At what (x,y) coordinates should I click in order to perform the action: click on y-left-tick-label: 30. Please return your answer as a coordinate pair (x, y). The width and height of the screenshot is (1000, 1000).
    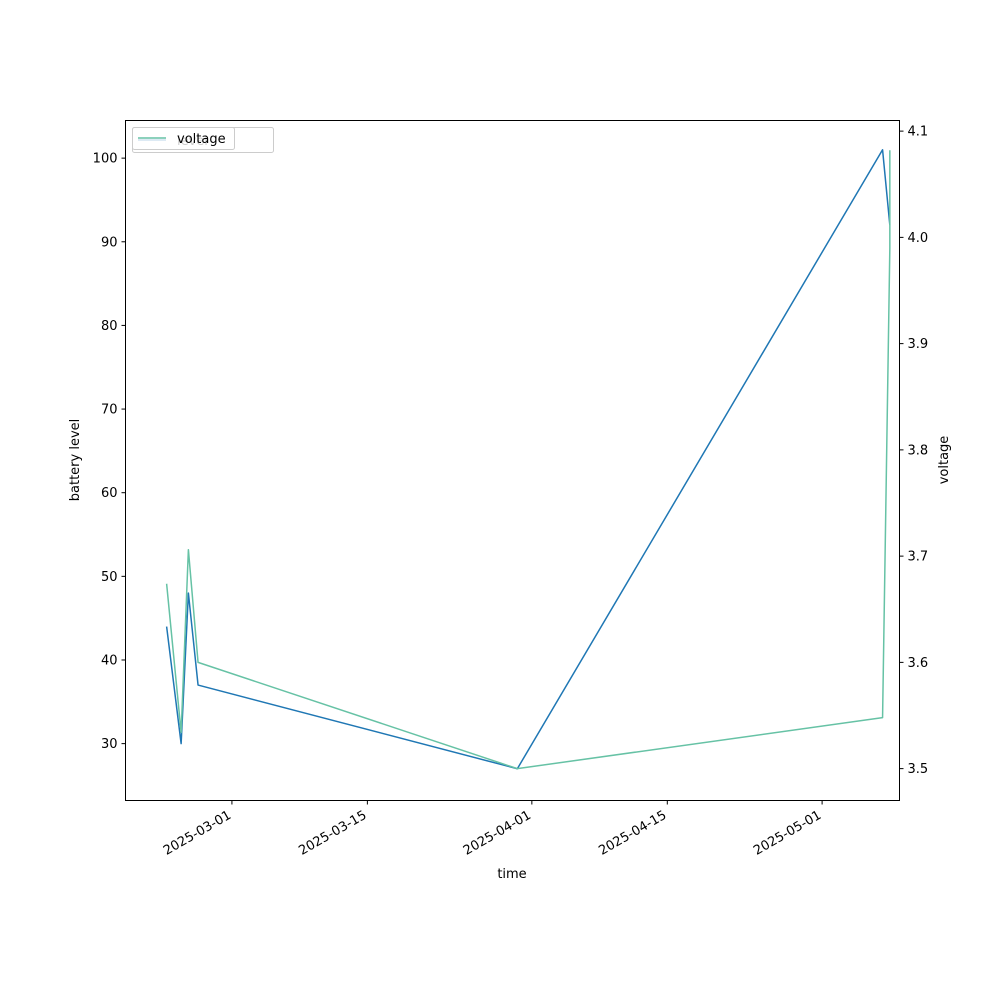
    Looking at the image, I should click on (109, 744).